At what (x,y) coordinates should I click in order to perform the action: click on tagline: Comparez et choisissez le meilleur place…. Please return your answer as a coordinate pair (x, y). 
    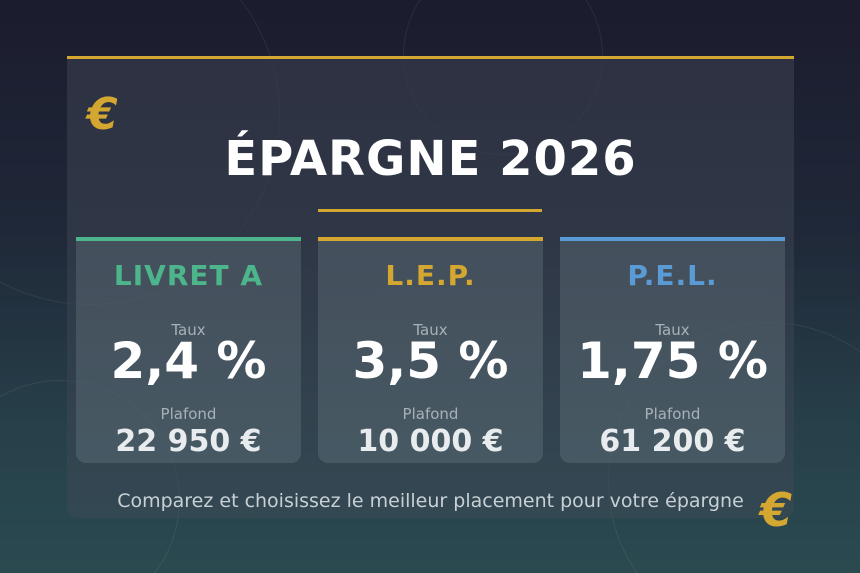
    Looking at the image, I should click on (430, 501).